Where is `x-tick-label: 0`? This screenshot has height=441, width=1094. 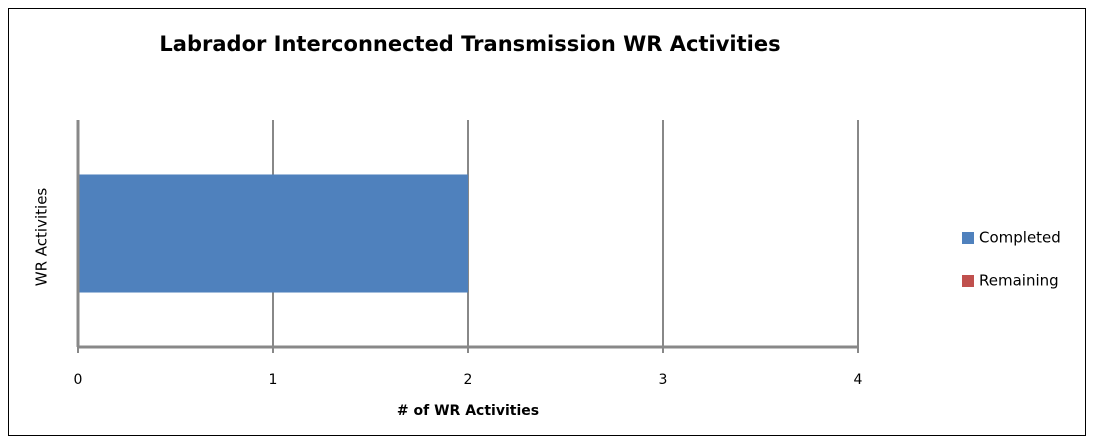
x-tick-label: 0 is located at coordinates (78, 380).